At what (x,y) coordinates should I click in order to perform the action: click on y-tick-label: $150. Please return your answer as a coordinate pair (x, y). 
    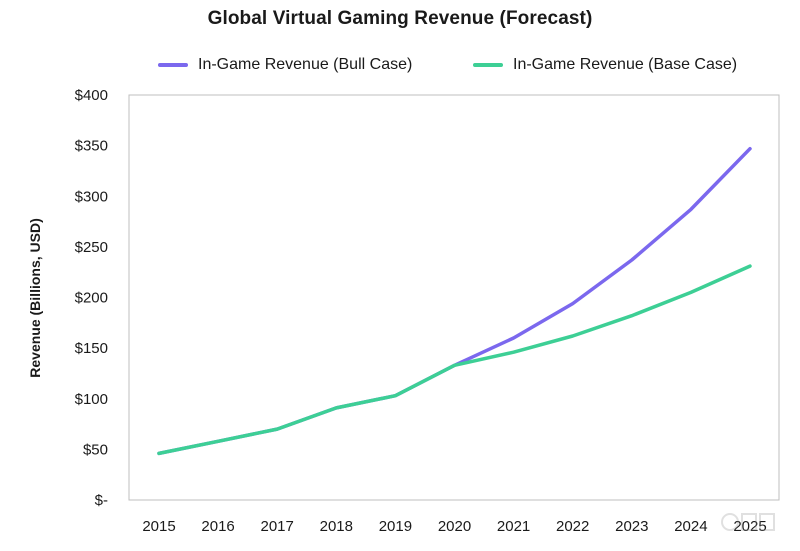
    Looking at the image, I should click on (91, 348).